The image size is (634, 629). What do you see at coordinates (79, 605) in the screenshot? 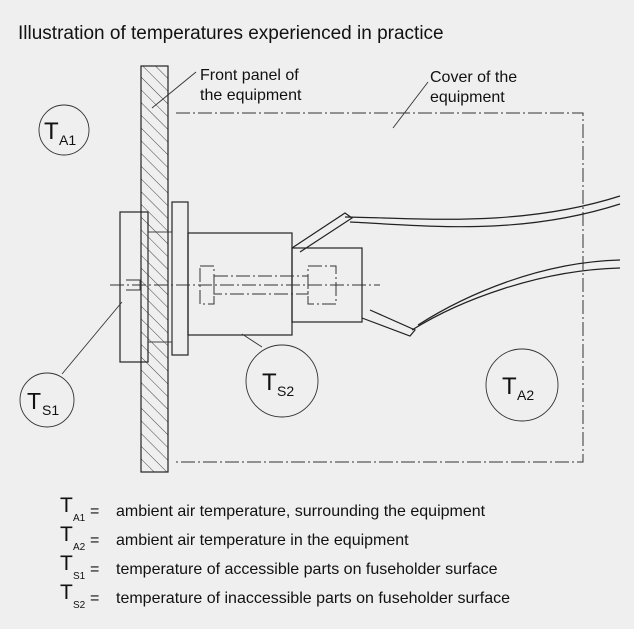
I see `legend-subscript: S2` at bounding box center [79, 605].